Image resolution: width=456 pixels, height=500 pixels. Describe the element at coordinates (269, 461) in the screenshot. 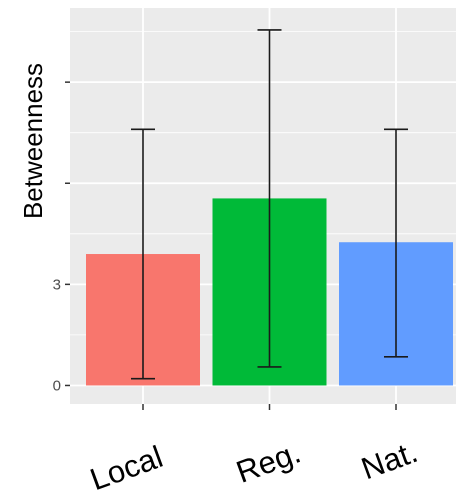

I see `x-tick-label-reg: Reg.` at that location.